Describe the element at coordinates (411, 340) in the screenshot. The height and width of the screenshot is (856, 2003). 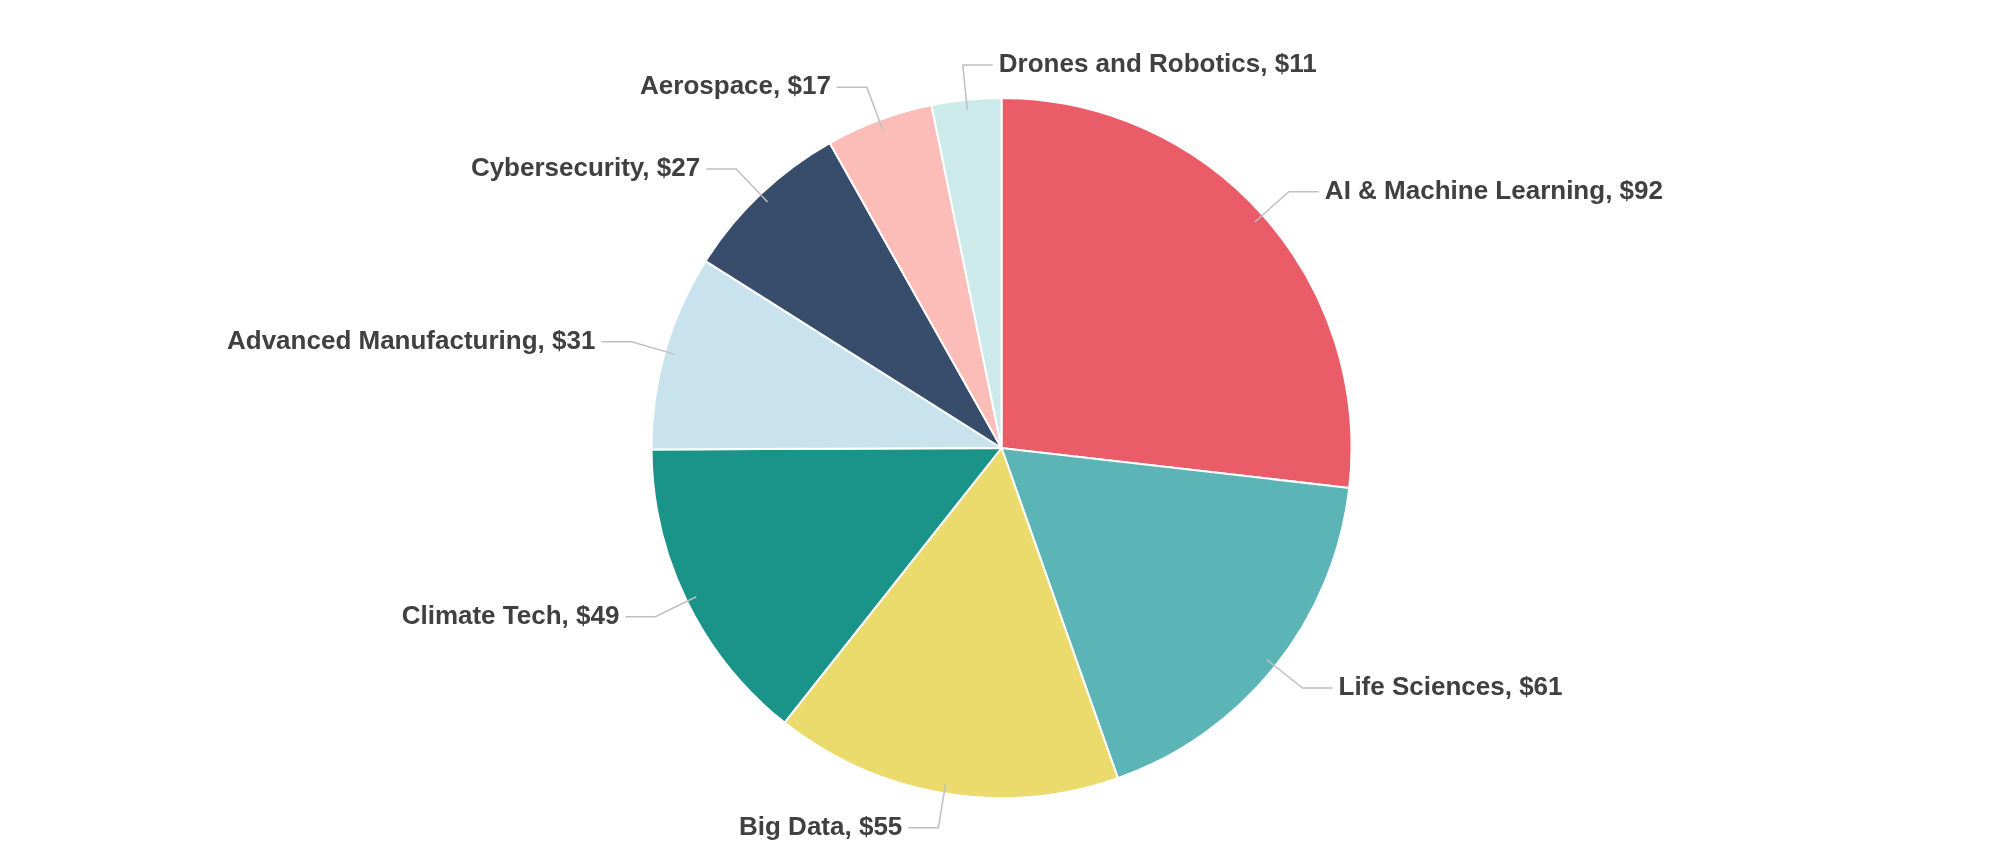
I see `slice-label: Advanced Manufacturing, $31` at that location.